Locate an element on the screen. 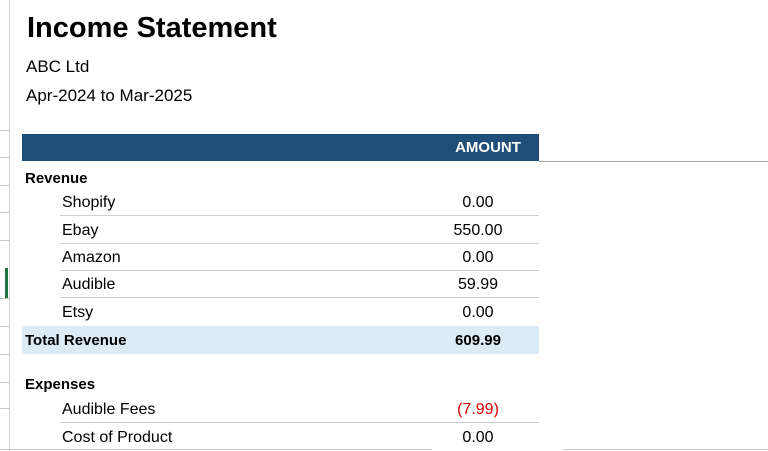 The height and width of the screenshot is (451, 768). row-label: Ebay is located at coordinates (80, 230).